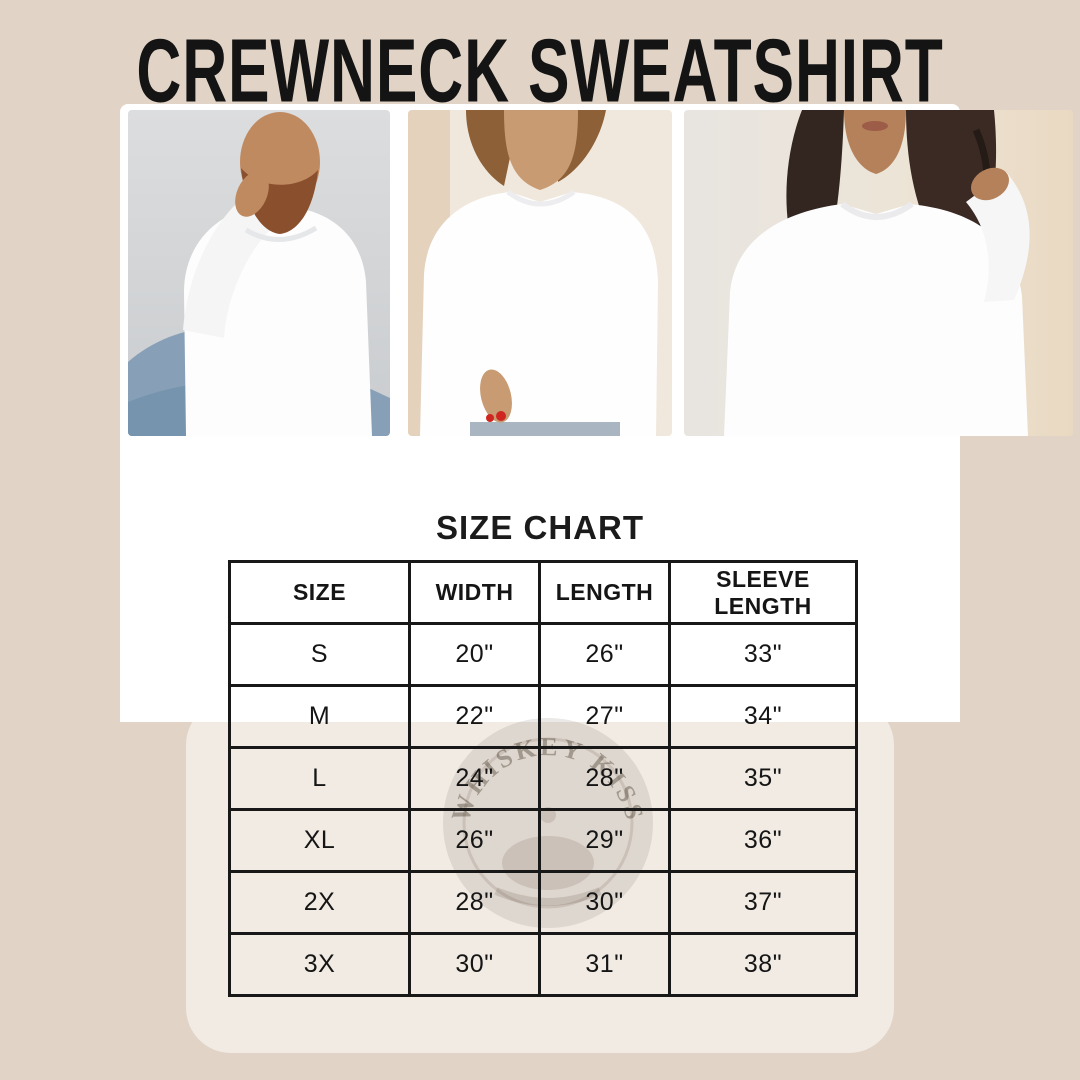 The width and height of the screenshot is (1080, 1080). I want to click on model-photo-woman-pocket, so click(540, 273).